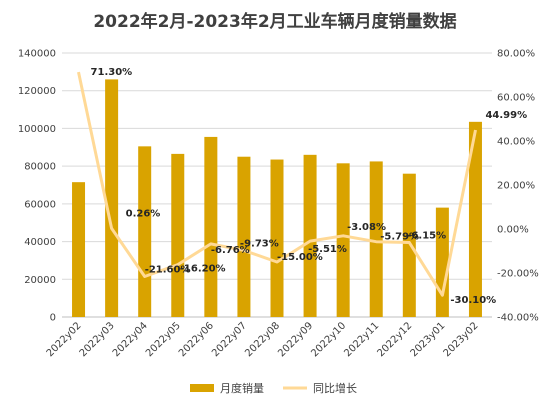  Describe the element at coordinates (513, 230) in the screenshot. I see `right-tick-label: 0.00%` at that location.